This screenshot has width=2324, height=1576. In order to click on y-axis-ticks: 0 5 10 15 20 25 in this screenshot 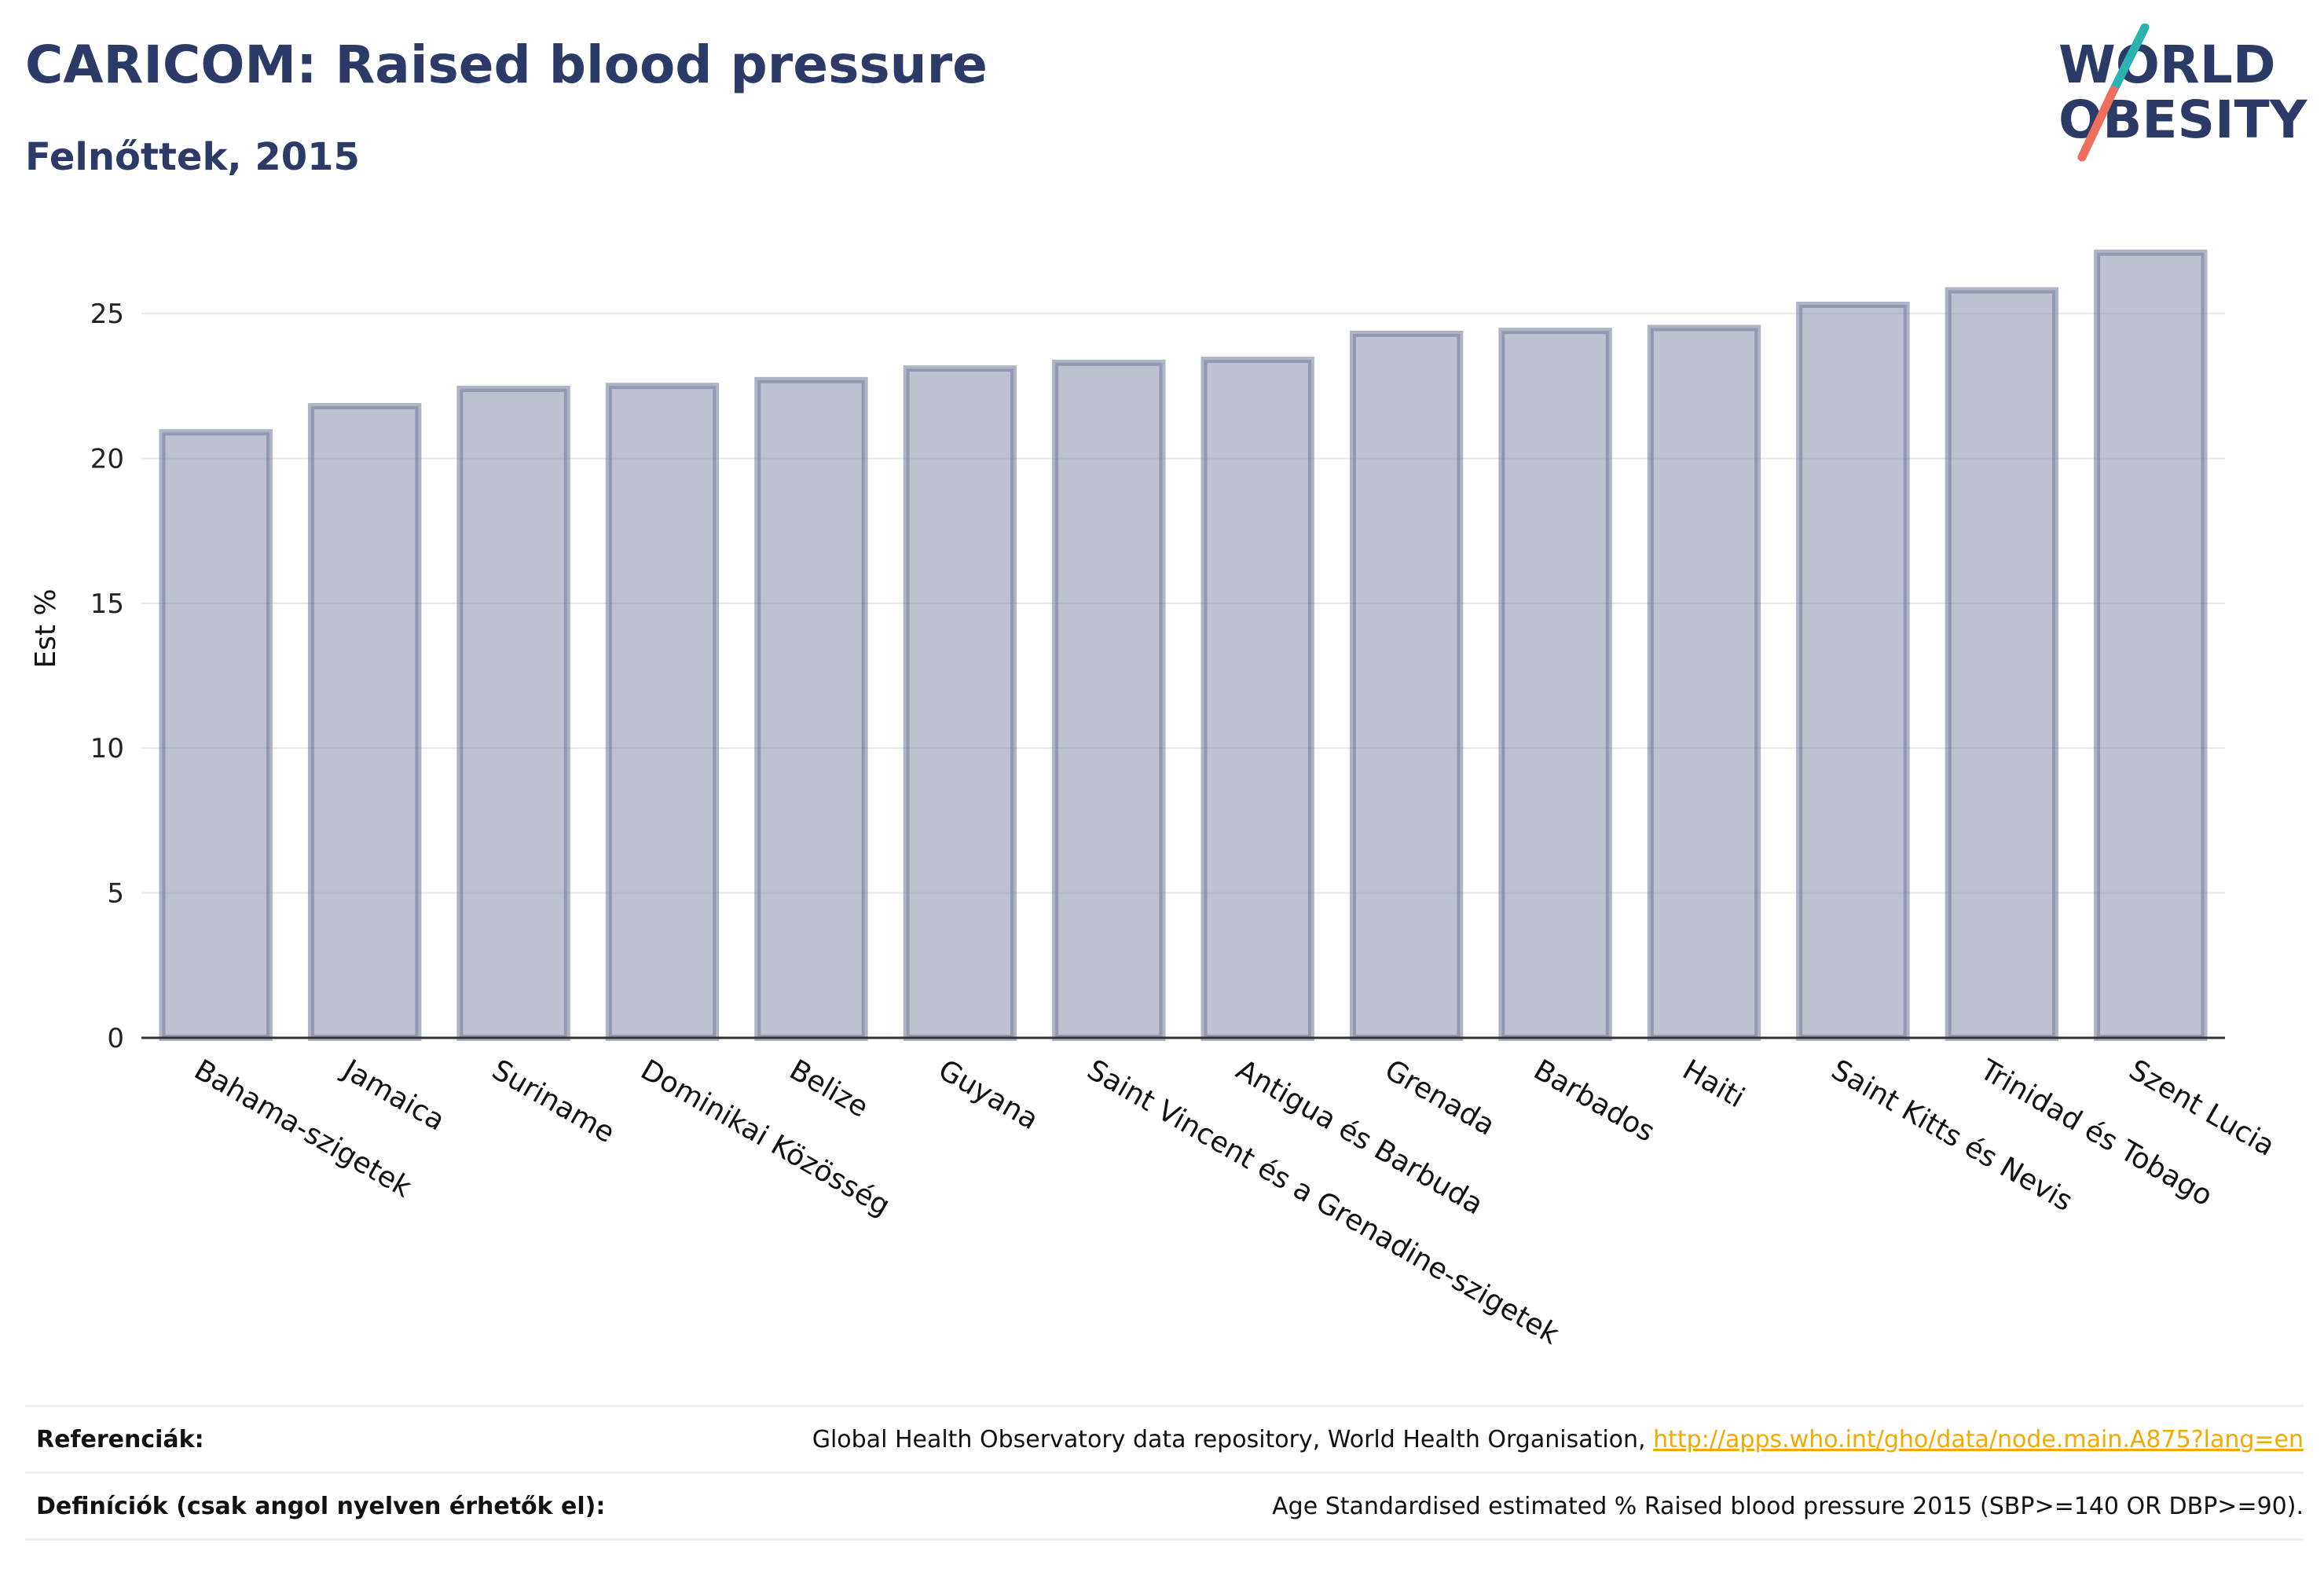, I will do `click(107, 676)`.